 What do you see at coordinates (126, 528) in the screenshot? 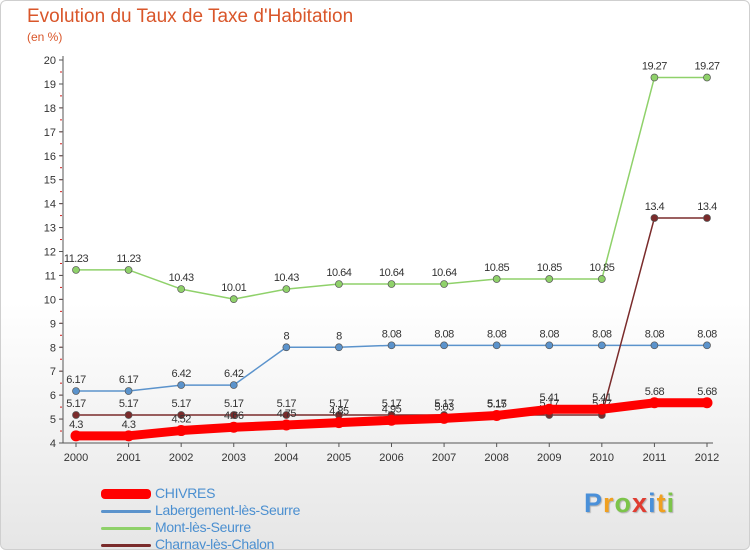
I see `legend-swatch-mont` at bounding box center [126, 528].